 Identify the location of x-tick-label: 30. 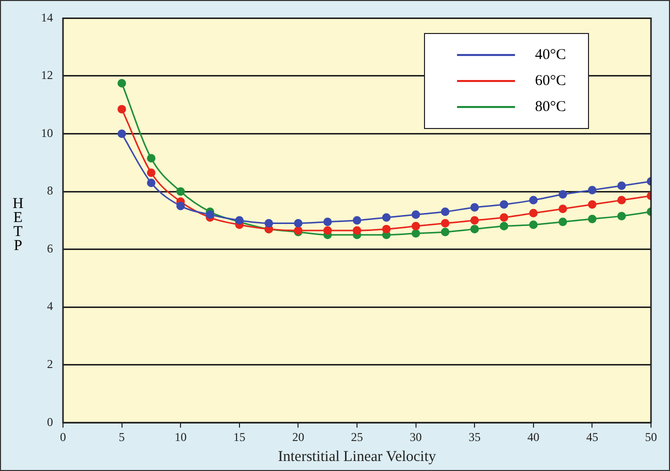
(416, 437).